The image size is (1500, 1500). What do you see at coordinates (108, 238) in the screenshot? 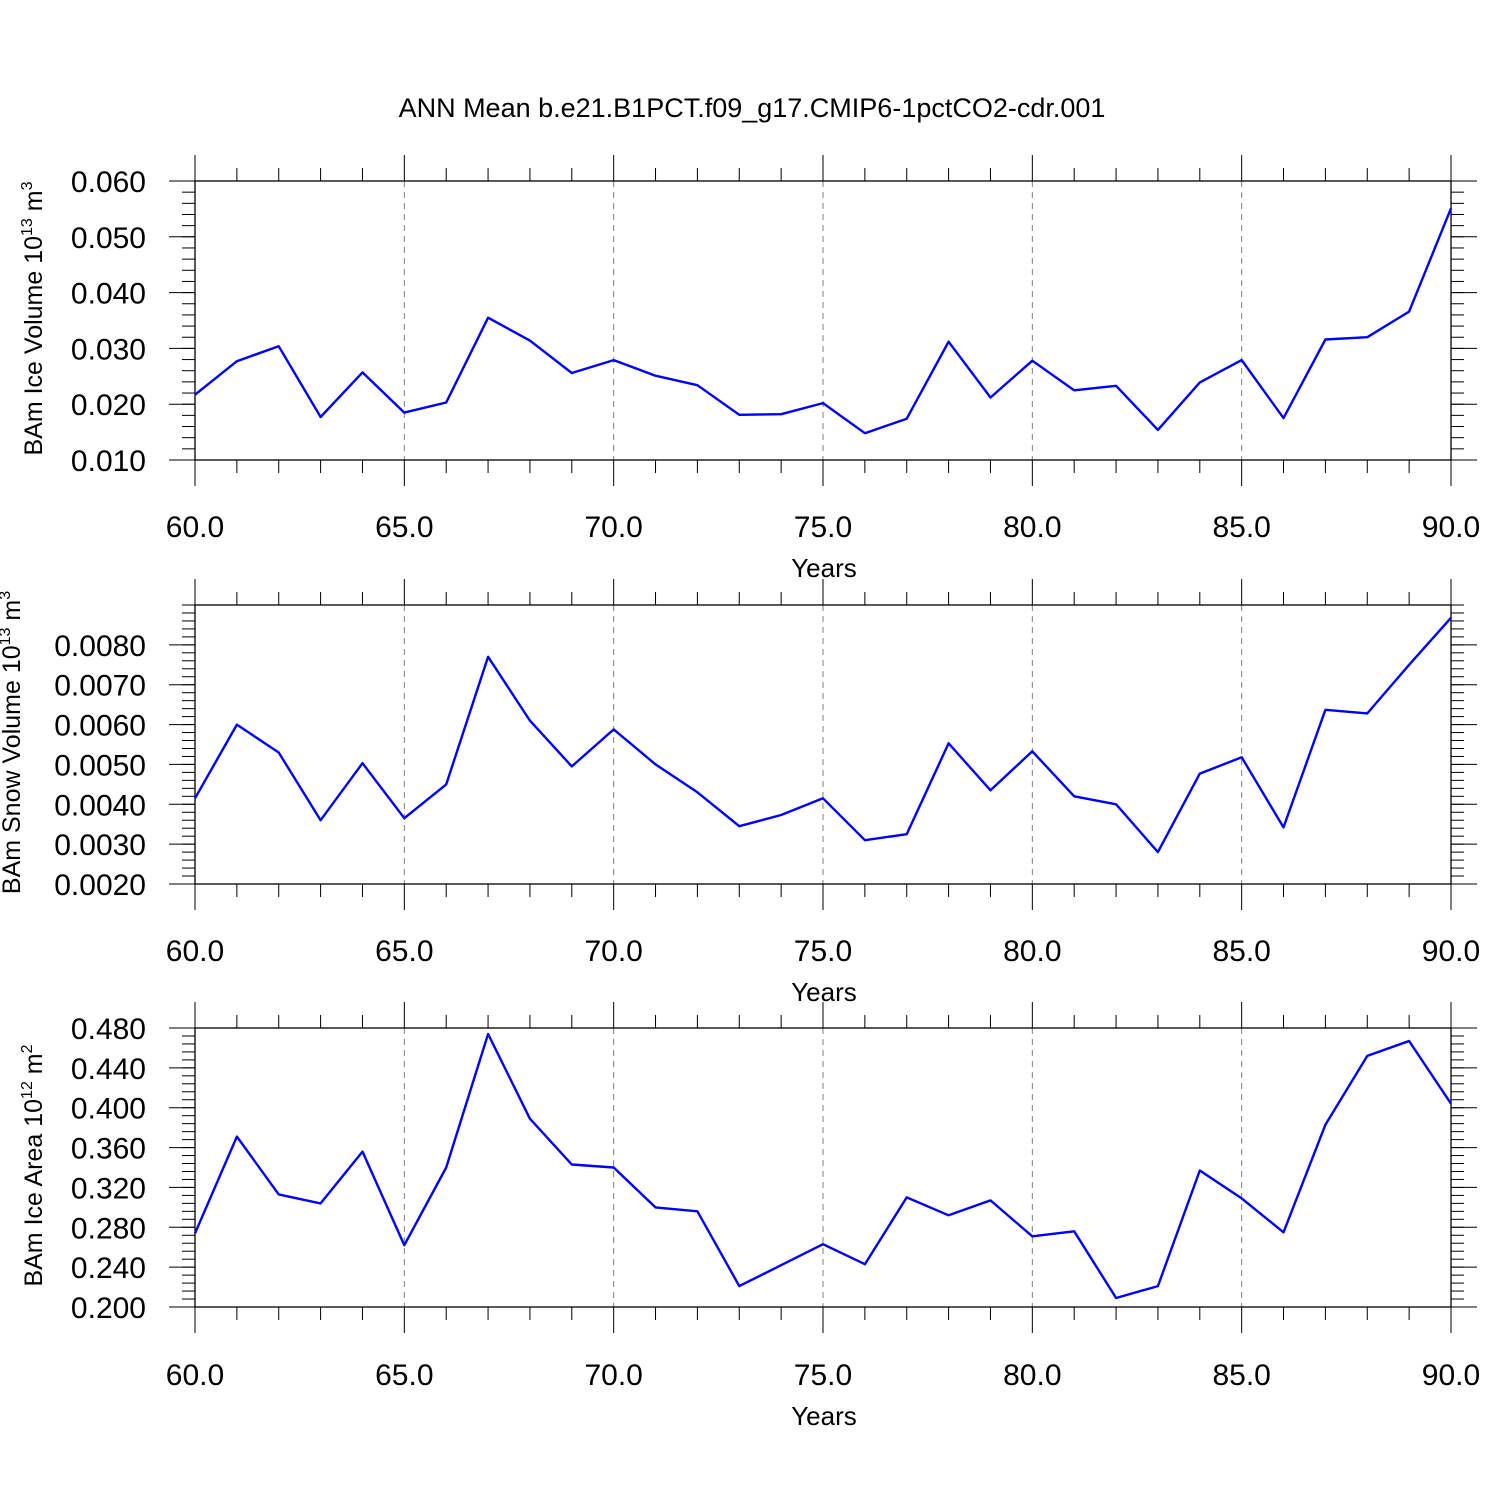
I see `y-tick-label: 0.050` at bounding box center [108, 238].